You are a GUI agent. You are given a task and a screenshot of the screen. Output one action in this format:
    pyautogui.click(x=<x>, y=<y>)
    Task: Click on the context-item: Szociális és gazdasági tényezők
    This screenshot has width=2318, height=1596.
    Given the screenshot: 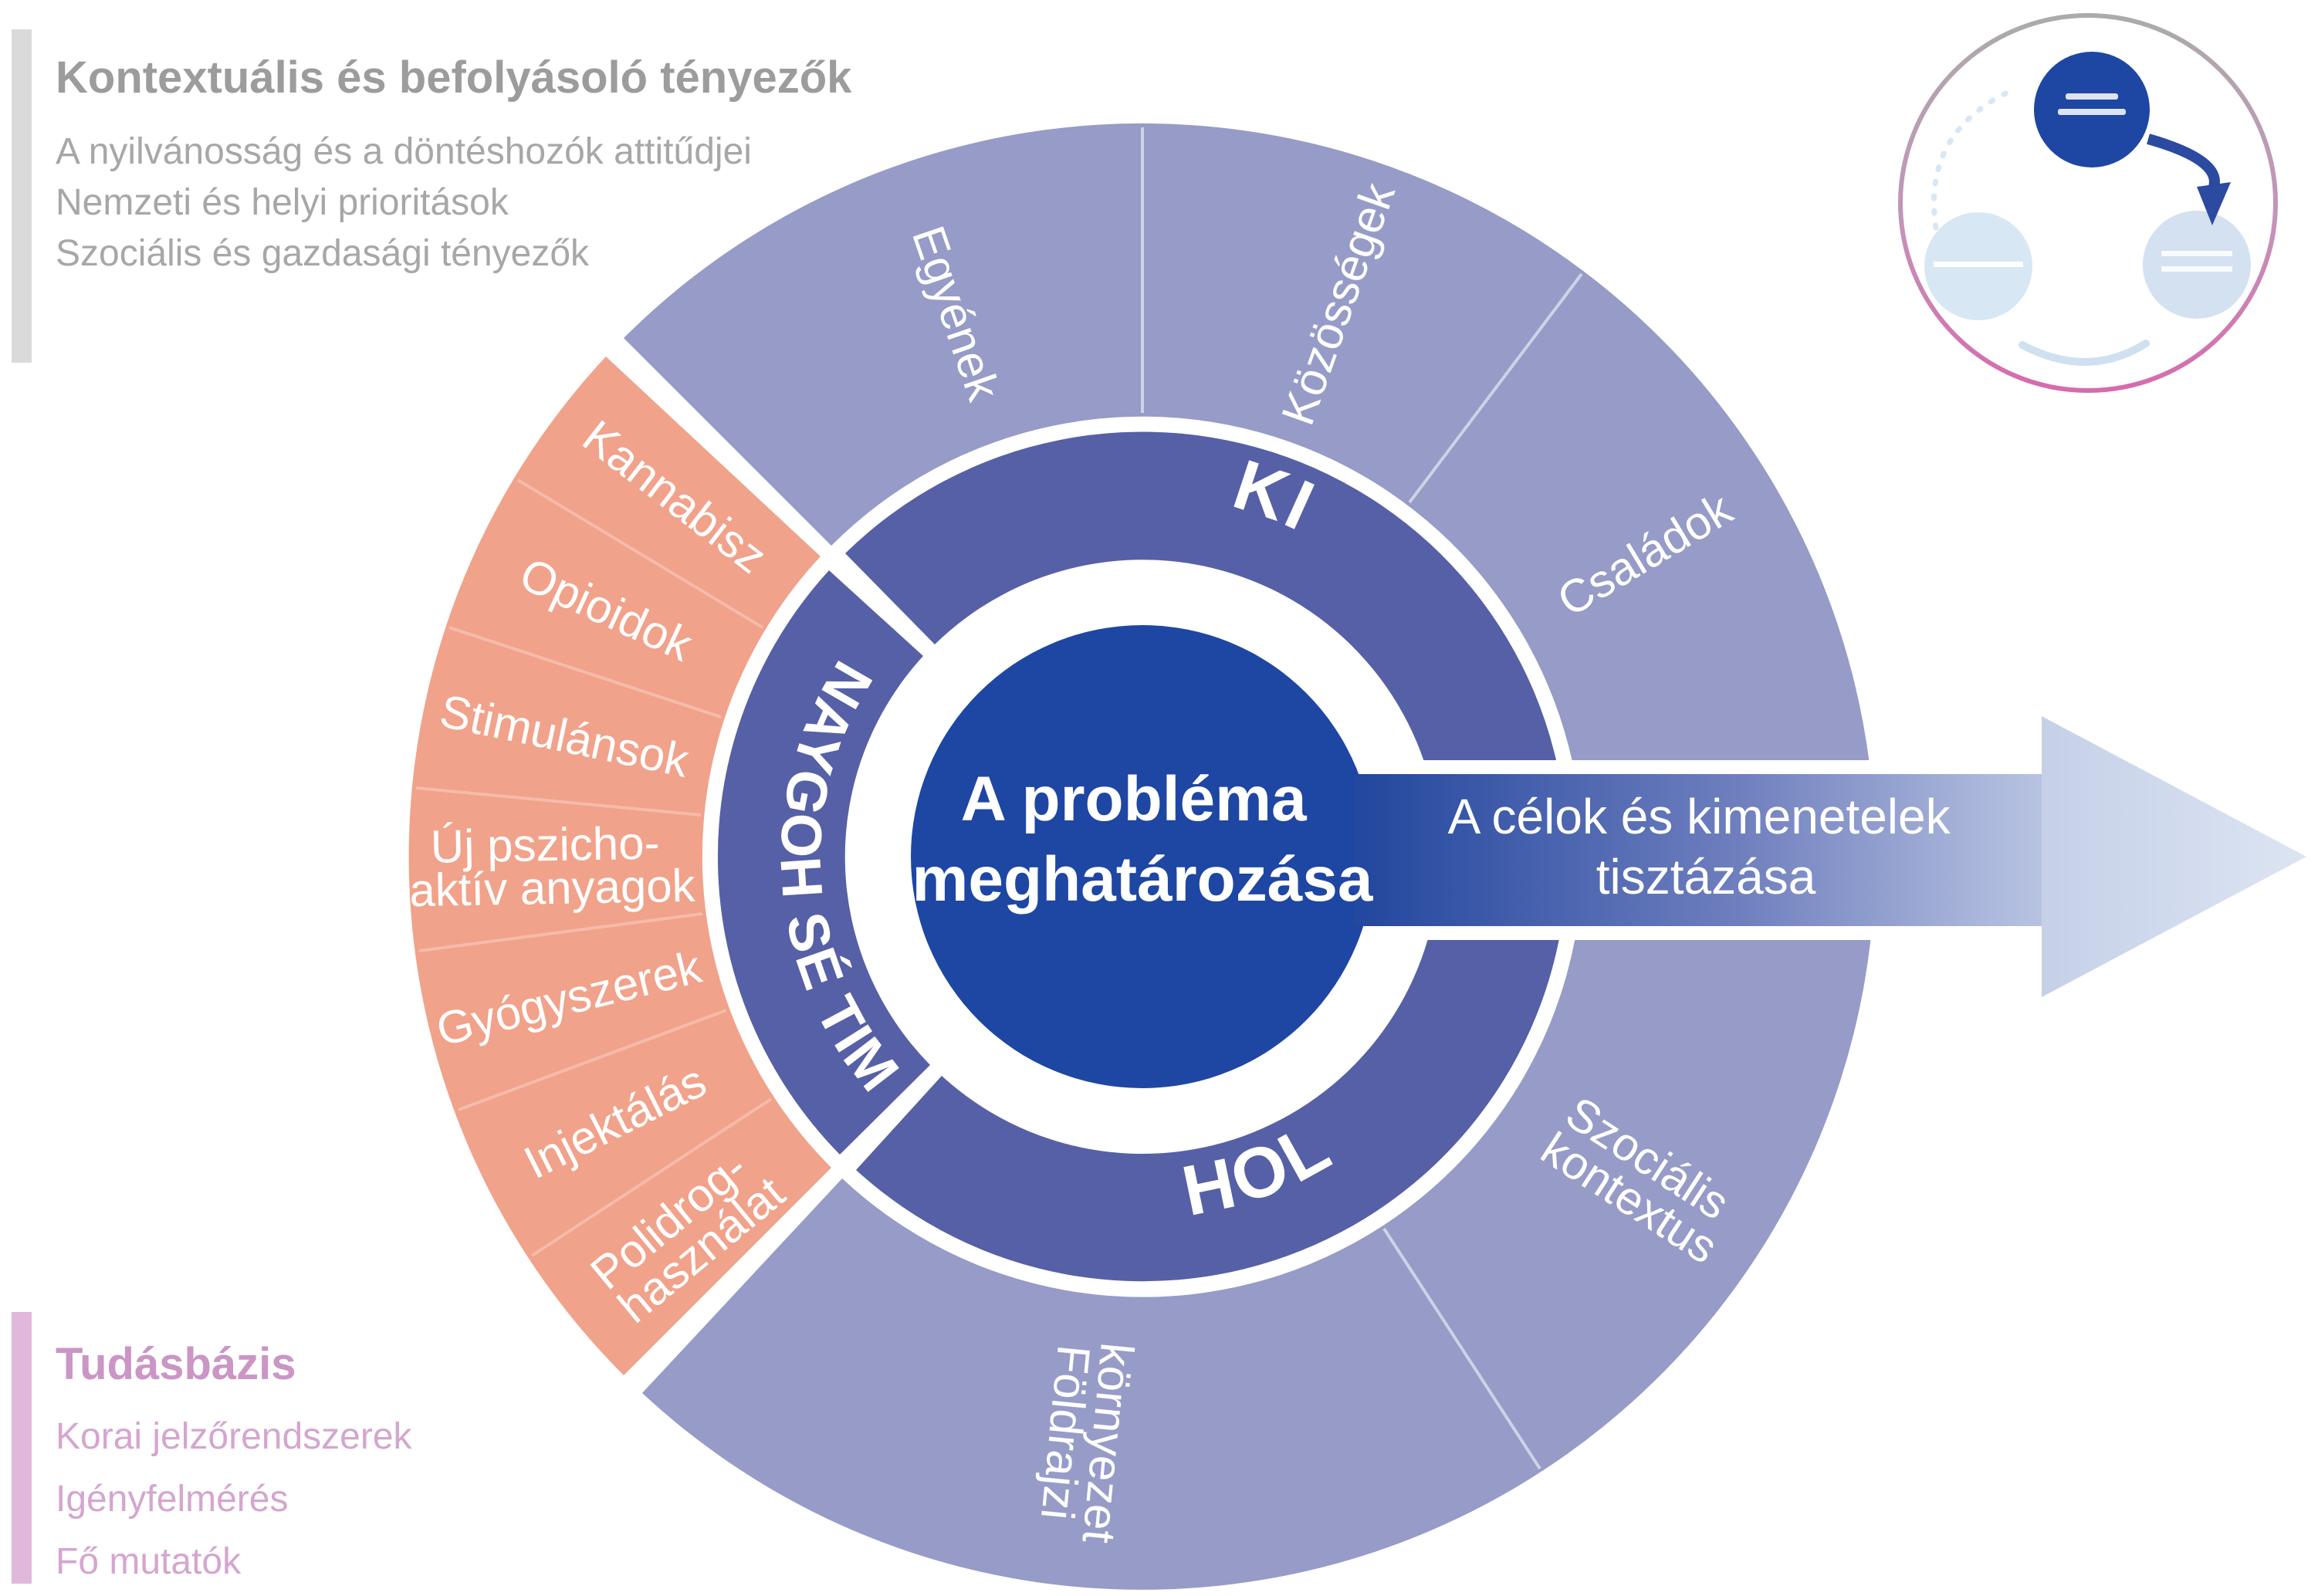 What is the action you would take?
    pyautogui.click(x=323, y=254)
    